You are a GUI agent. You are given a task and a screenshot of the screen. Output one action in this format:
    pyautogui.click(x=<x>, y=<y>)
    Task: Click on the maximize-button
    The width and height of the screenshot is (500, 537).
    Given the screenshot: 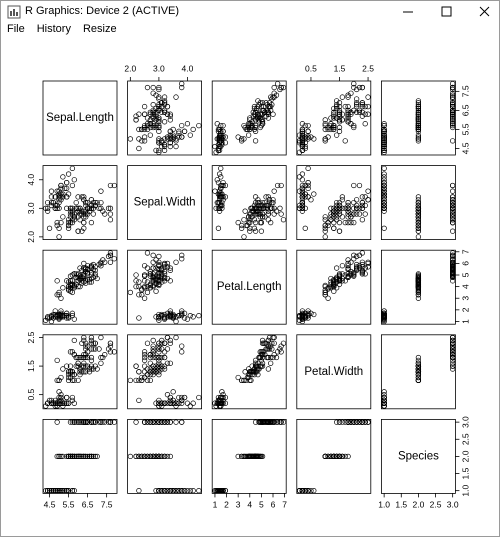 What is the action you would take?
    pyautogui.click(x=446, y=11)
    